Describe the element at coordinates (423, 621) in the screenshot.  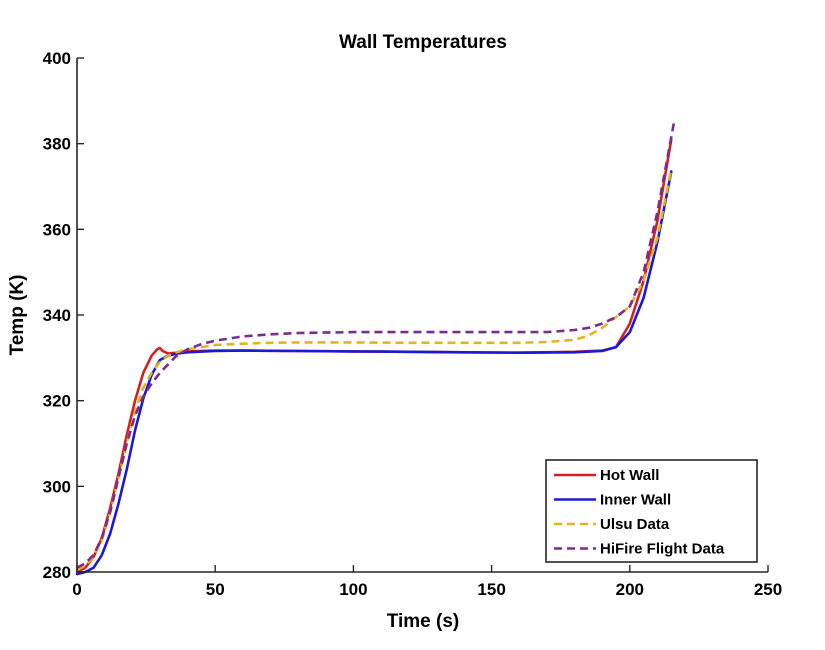
I see `x-axis-label: Time (s)` at that location.